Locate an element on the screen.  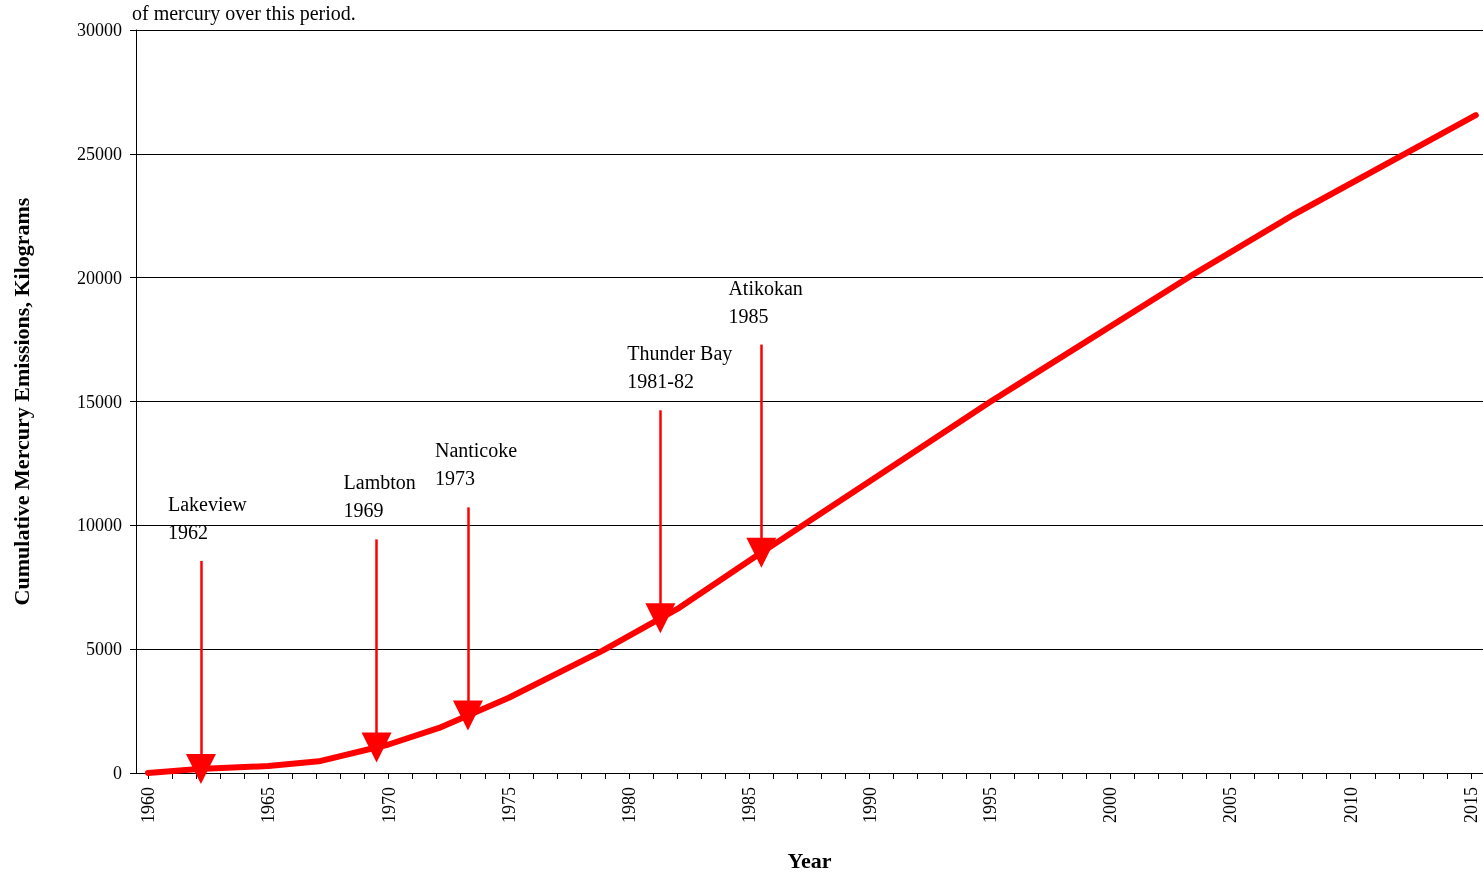
annotation: Nanticoke 1973 is located at coordinates (476, 464).